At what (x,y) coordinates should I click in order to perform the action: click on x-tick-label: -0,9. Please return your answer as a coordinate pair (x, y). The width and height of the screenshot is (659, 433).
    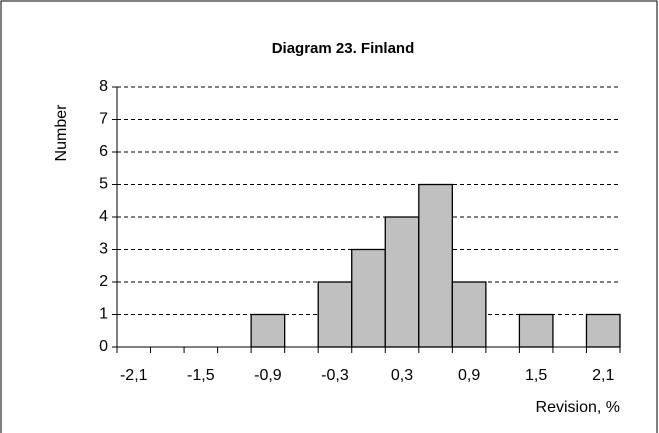
    Looking at the image, I should click on (268, 375).